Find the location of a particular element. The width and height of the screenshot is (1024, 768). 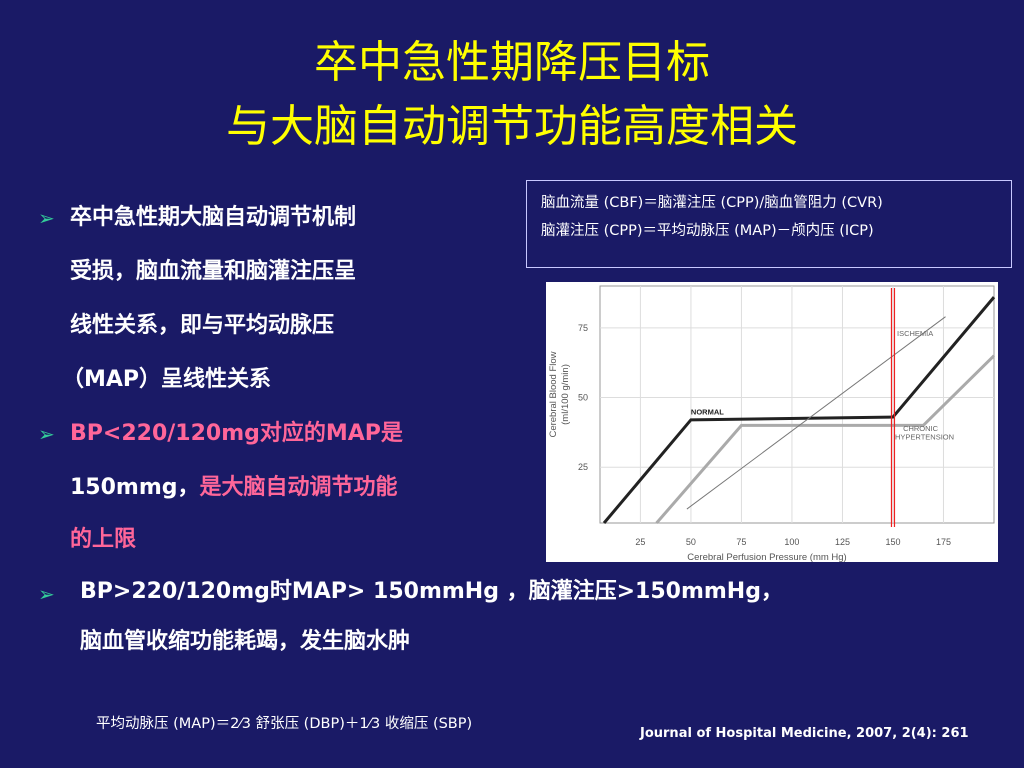

formula-cpp: 脑灌注压 (CPP)＝平均动脉压 (MAP)－颅内压 (ICP) is located at coordinates (707, 231).